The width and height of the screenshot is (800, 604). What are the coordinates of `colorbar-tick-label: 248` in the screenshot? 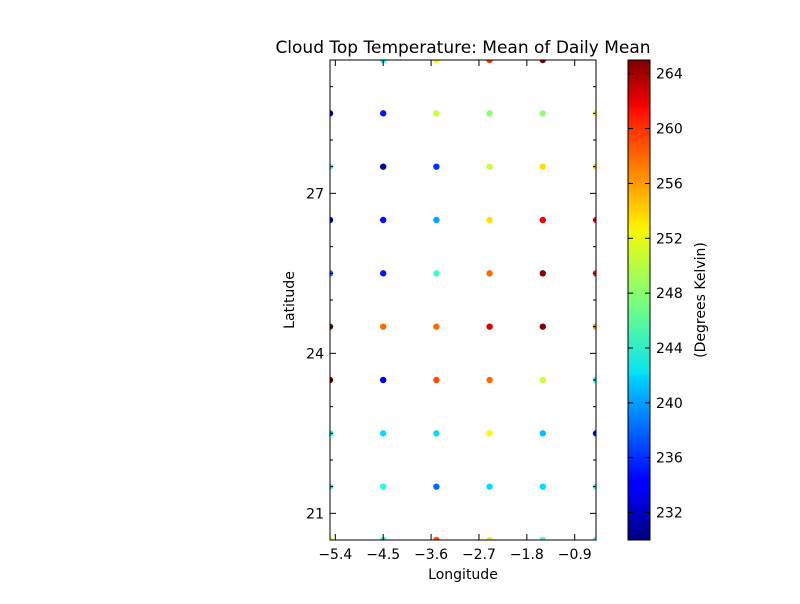 It's located at (669, 294).